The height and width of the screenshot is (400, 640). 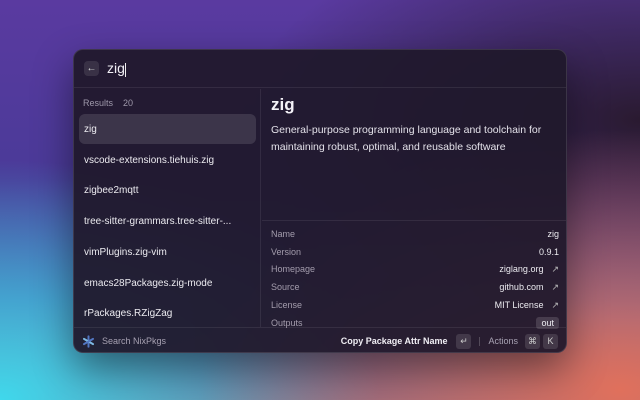 What do you see at coordinates (415, 252) in the screenshot?
I see `meta-row-version: Version 0.9.1` at bounding box center [415, 252].